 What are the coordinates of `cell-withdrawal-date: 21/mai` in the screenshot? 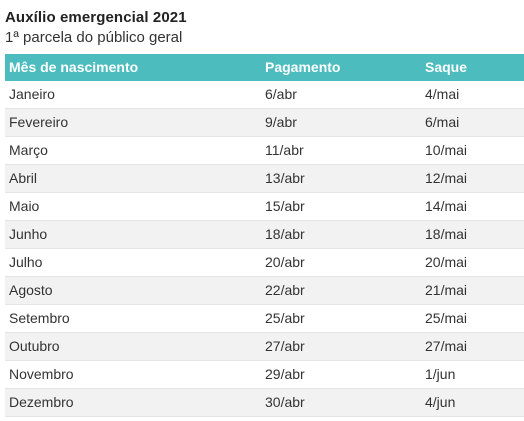 It's located at (472, 290).